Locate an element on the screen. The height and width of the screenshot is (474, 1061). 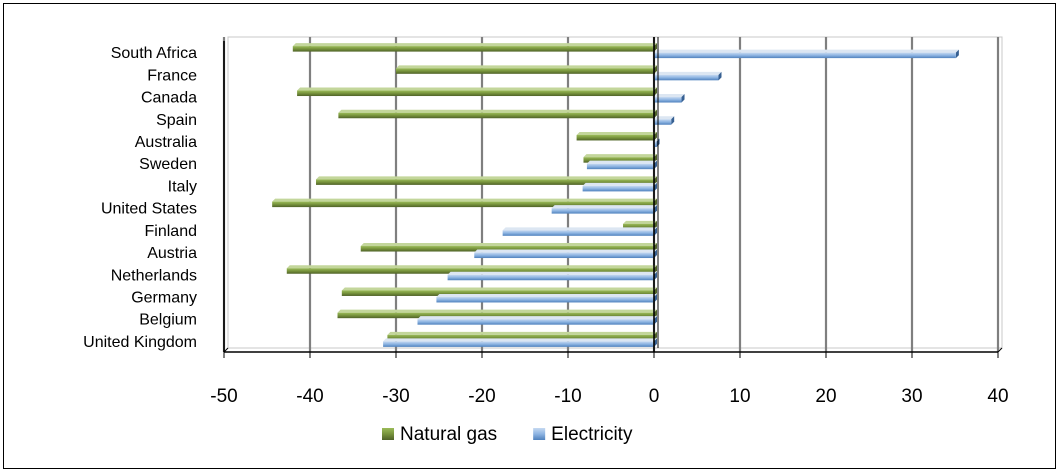
bar-electricity-netherlands is located at coordinates (550, 277).